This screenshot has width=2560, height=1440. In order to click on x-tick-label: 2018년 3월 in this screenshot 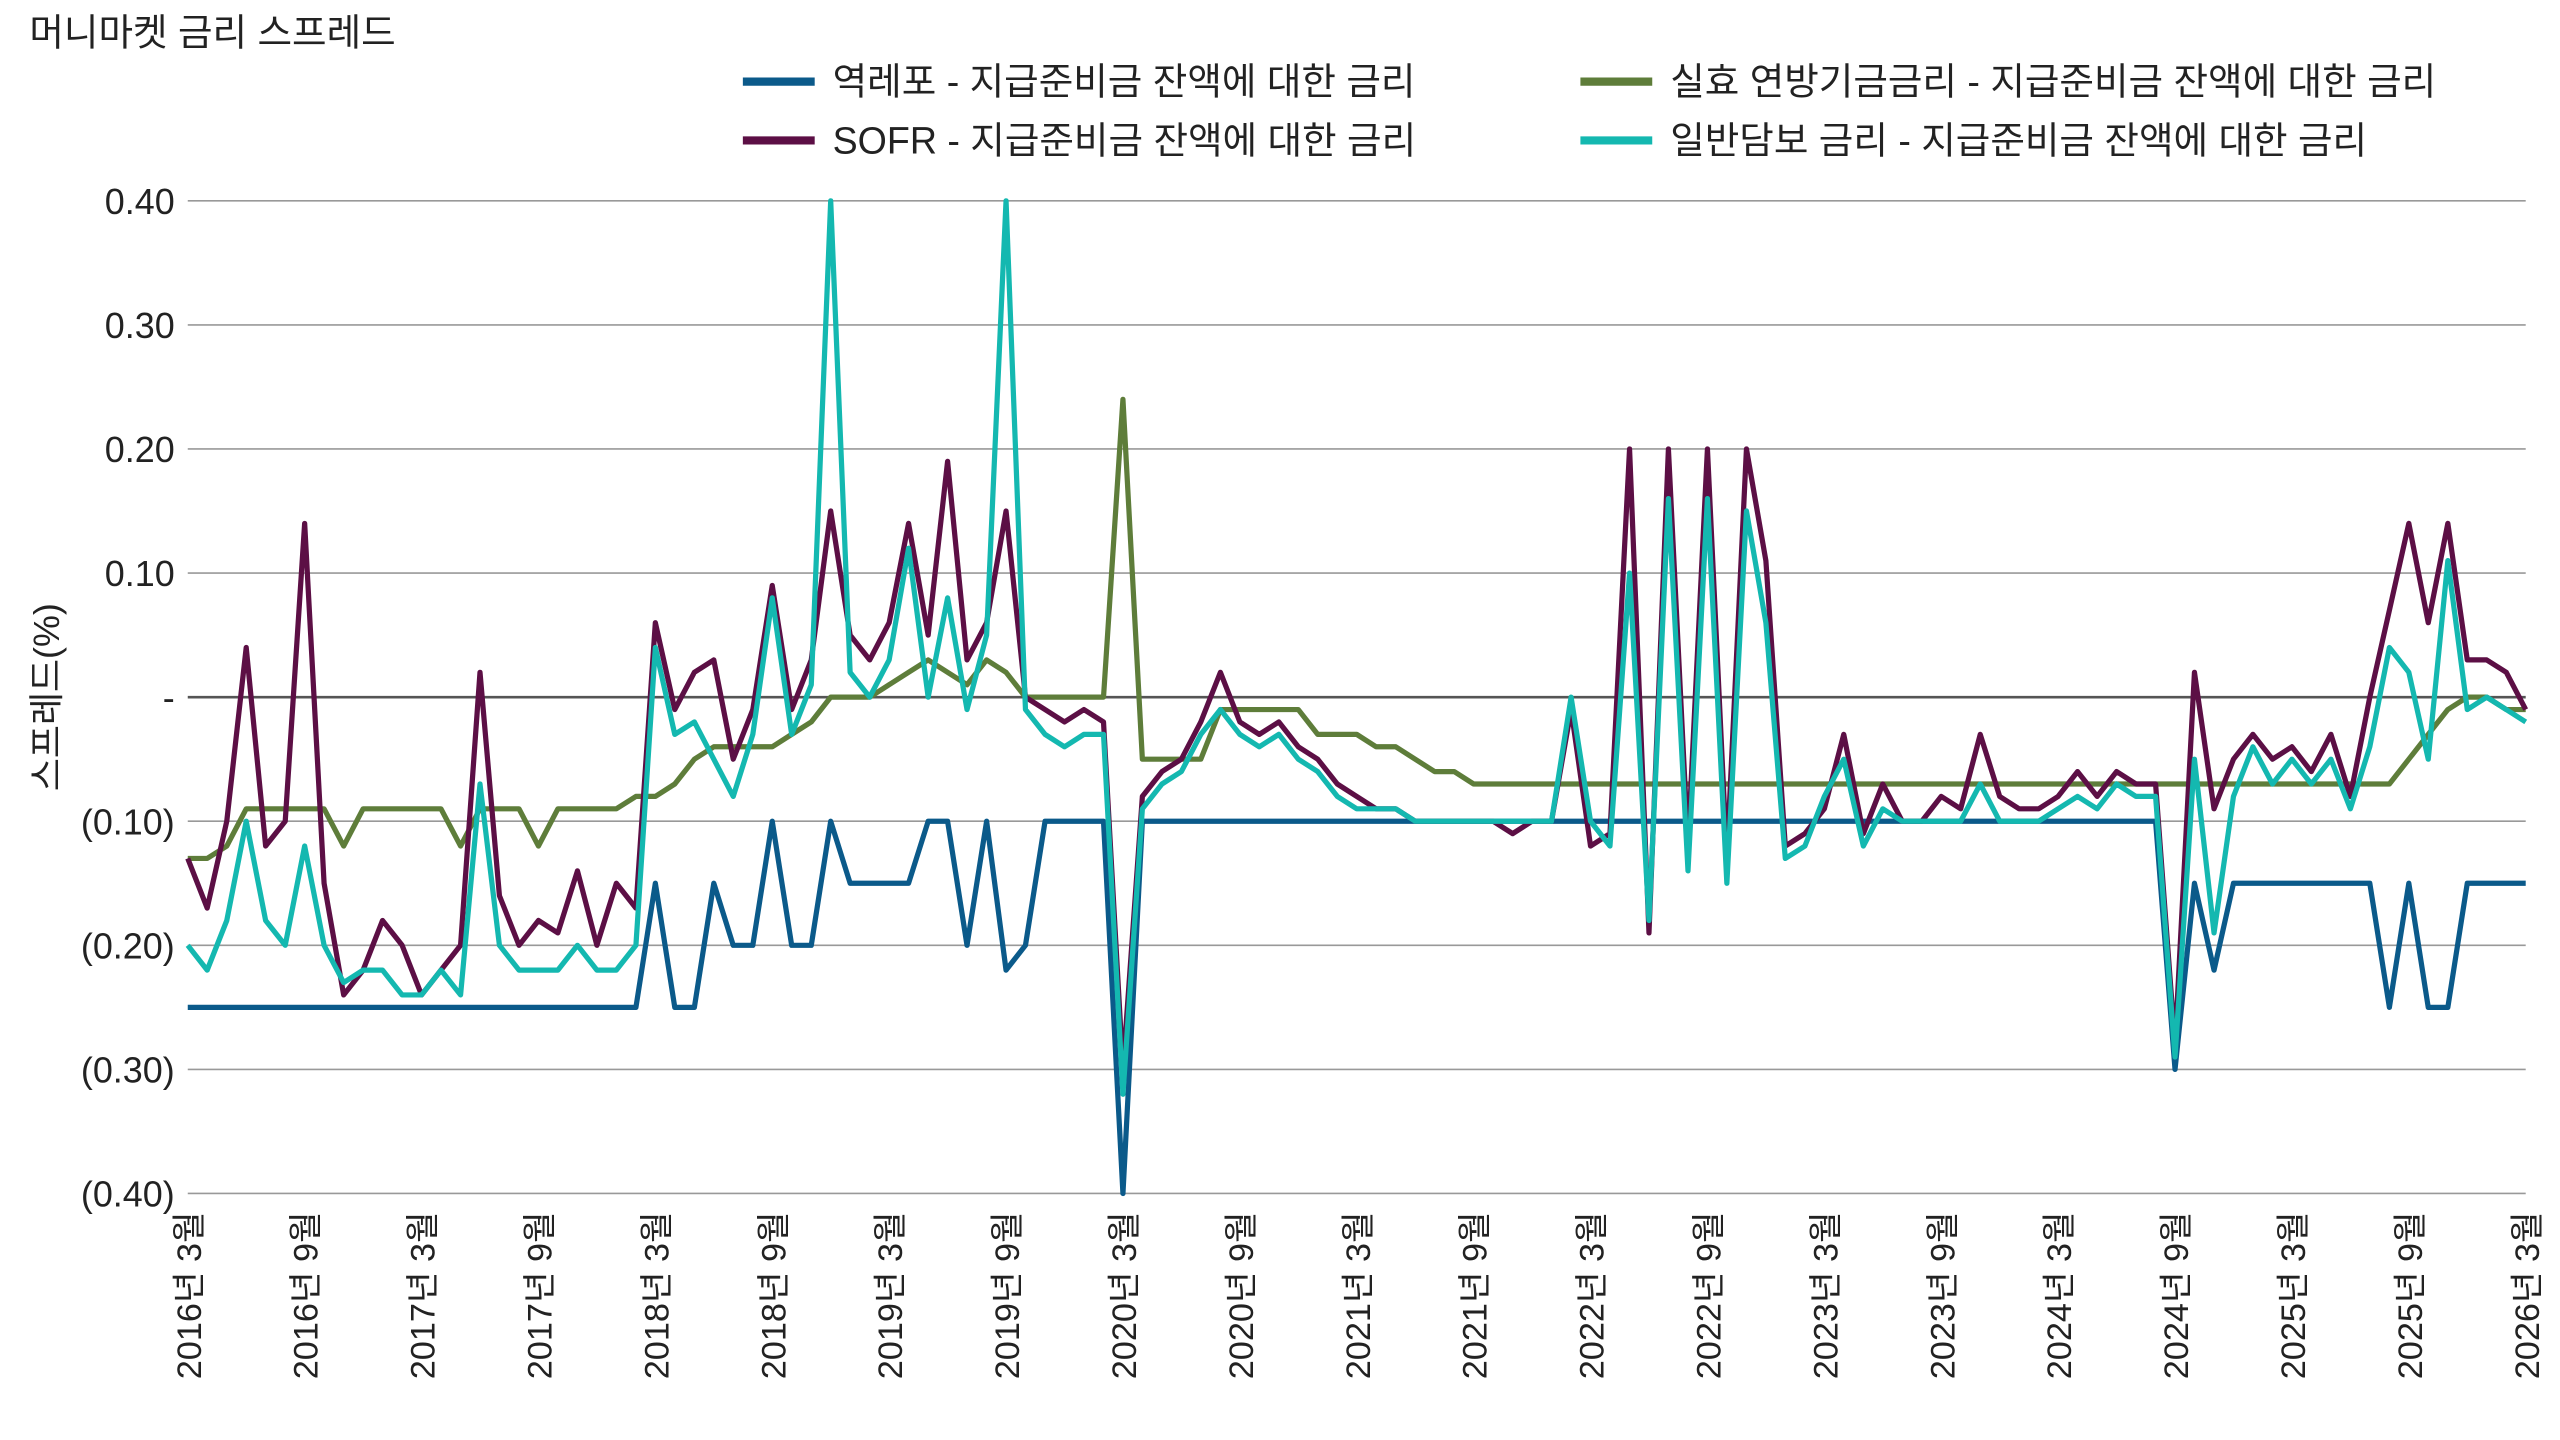, I will do `click(657, 1295)`.